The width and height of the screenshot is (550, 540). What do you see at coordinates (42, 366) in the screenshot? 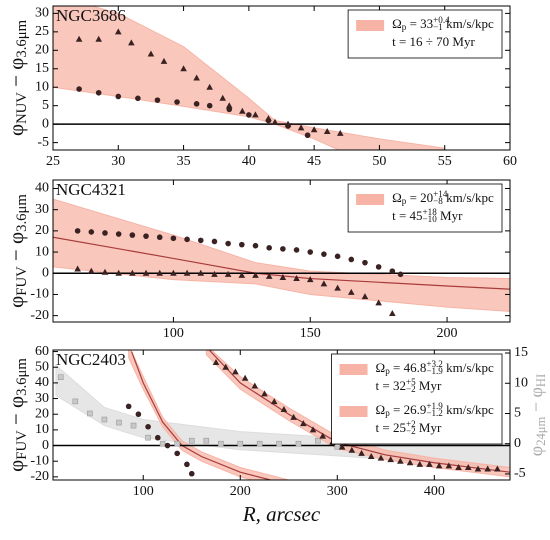
I see `y-tick-label: 50` at bounding box center [42, 366].